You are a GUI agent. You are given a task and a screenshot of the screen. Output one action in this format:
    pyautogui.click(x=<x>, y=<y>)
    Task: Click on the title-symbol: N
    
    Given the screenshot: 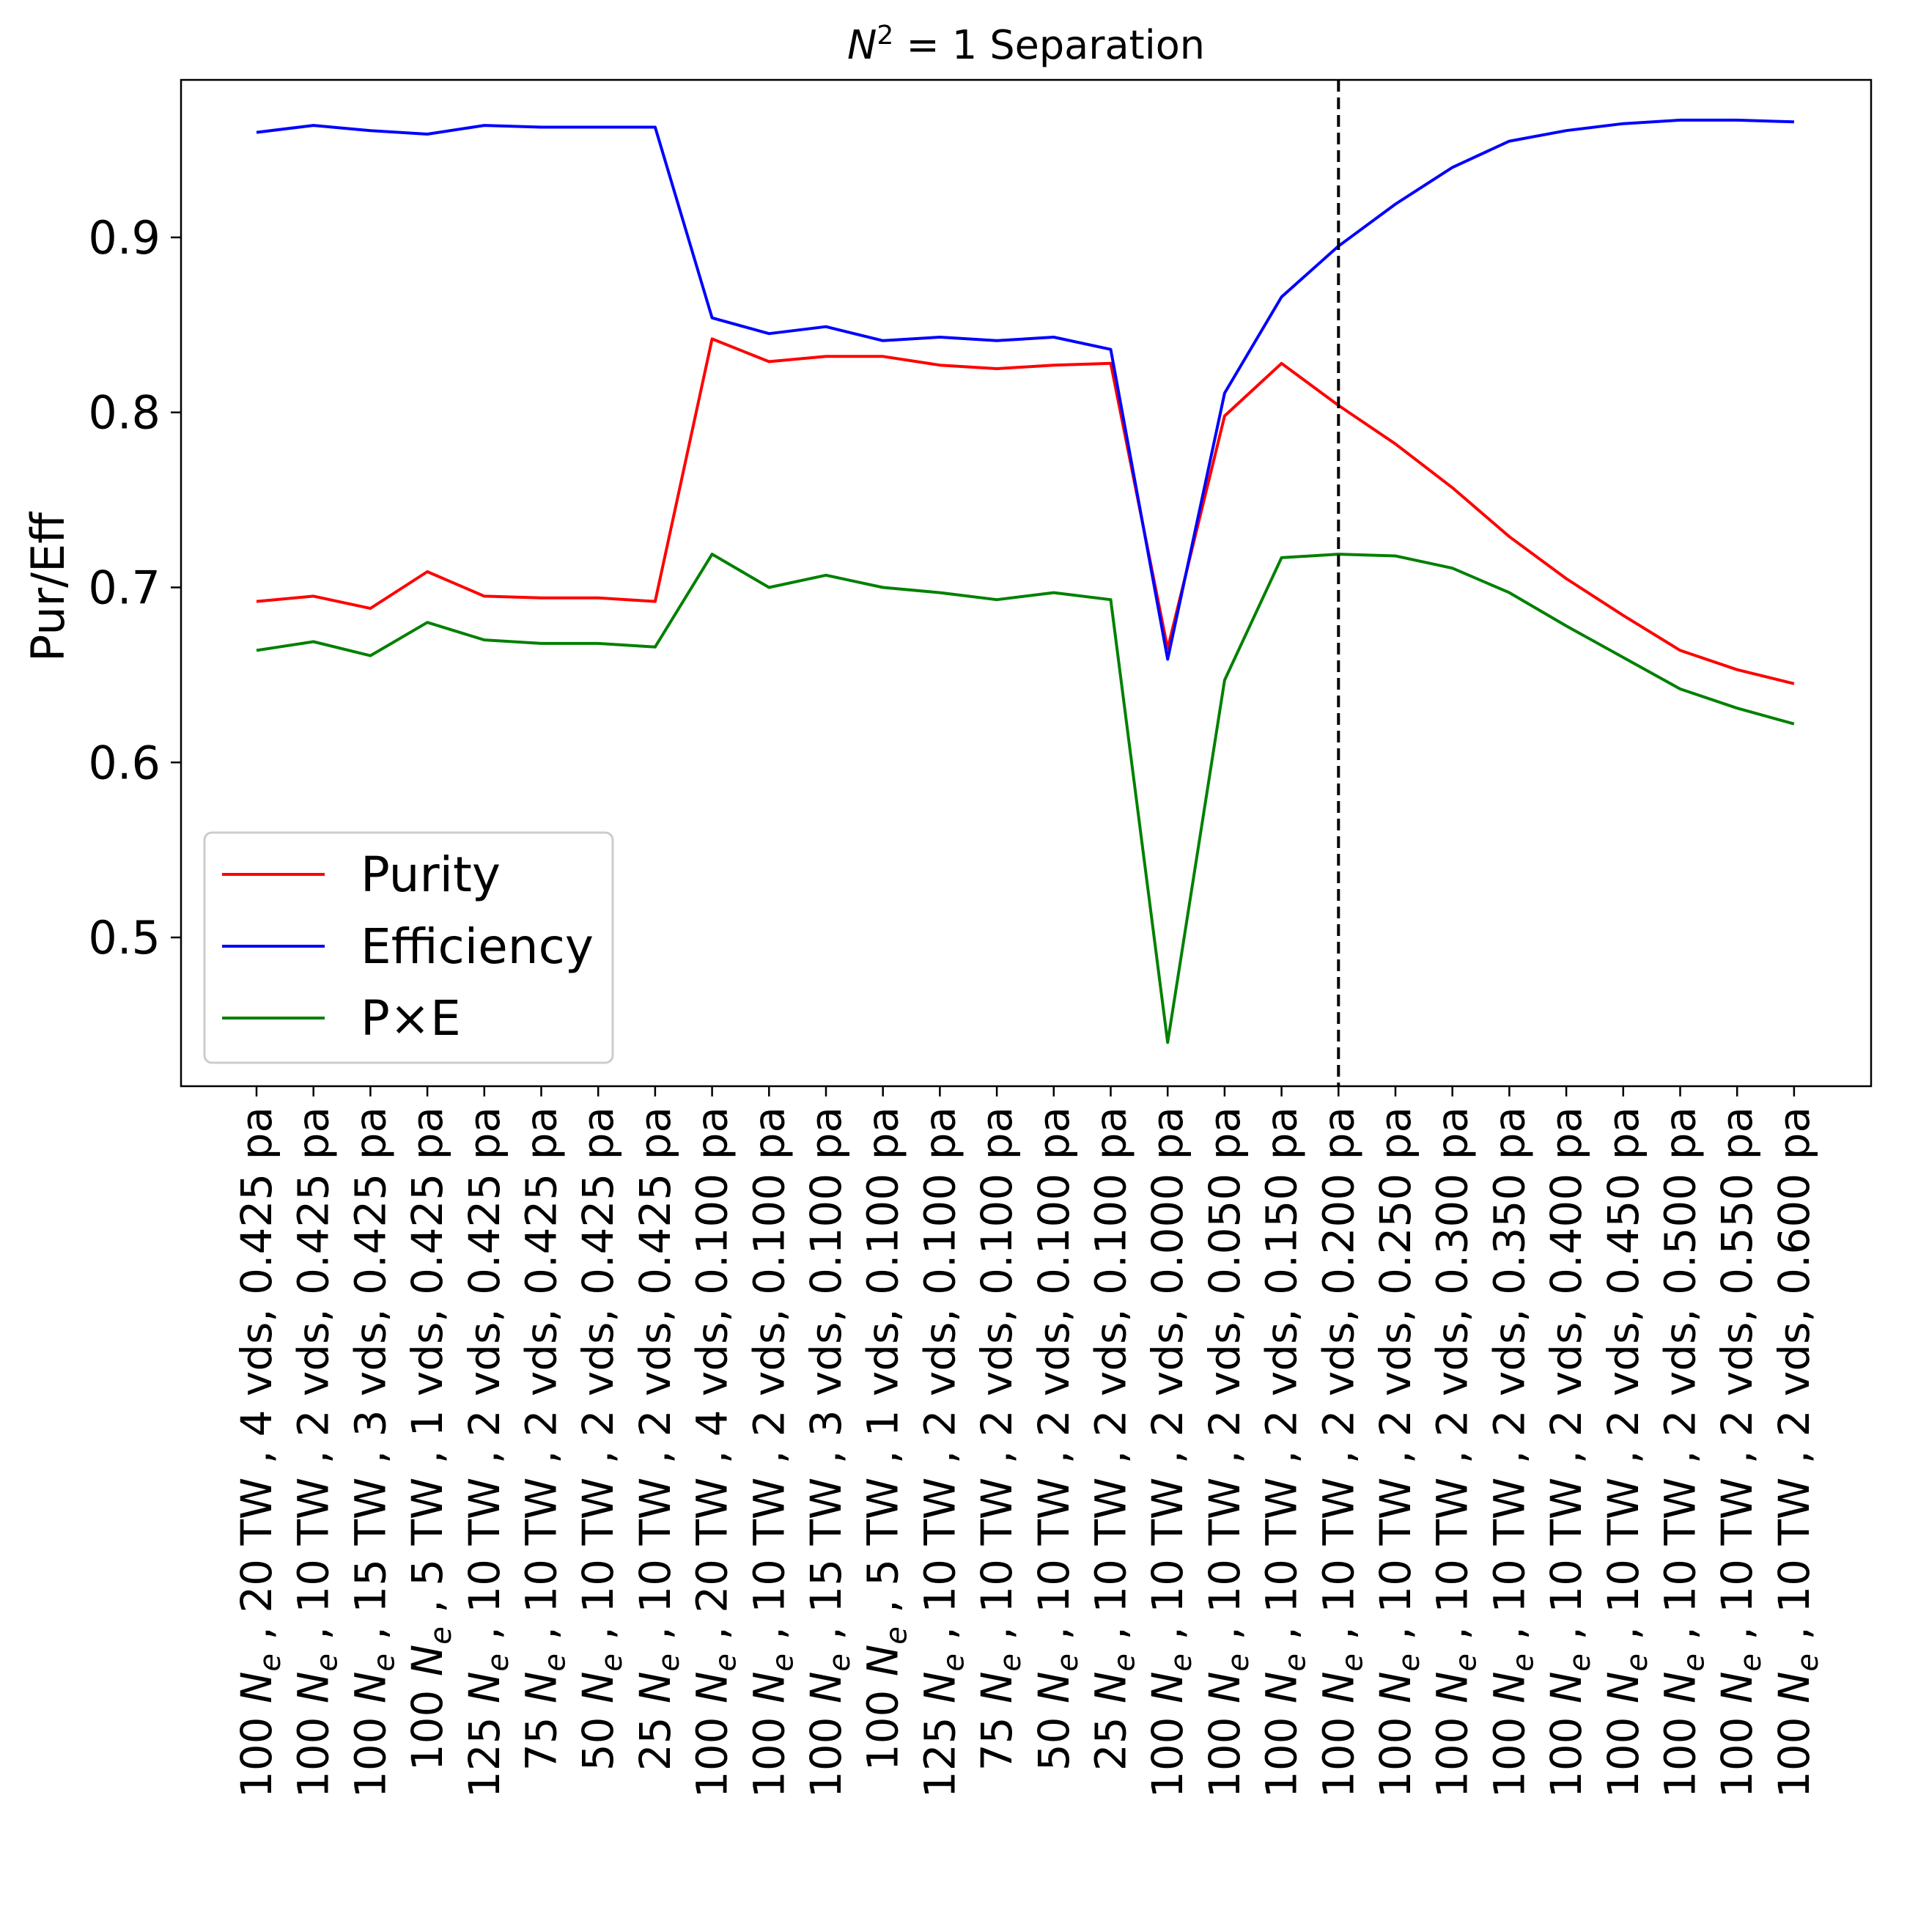 What is the action you would take?
    pyautogui.click(x=862, y=45)
    